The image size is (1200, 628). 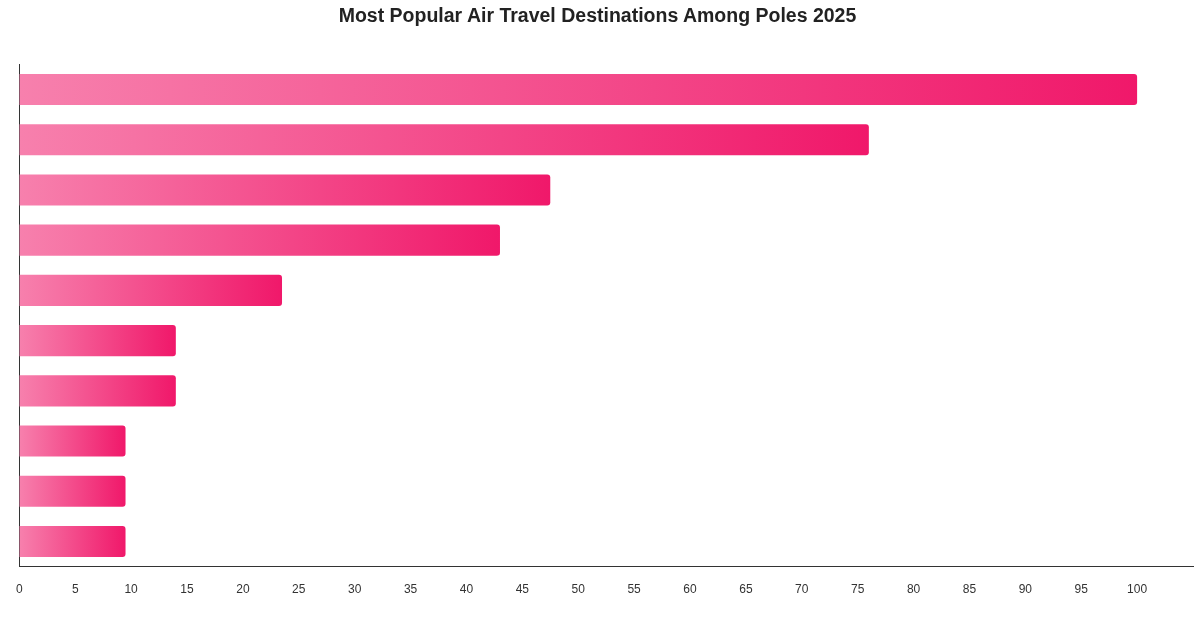 What do you see at coordinates (299, 589) in the screenshot?
I see `x-tick-label: 25` at bounding box center [299, 589].